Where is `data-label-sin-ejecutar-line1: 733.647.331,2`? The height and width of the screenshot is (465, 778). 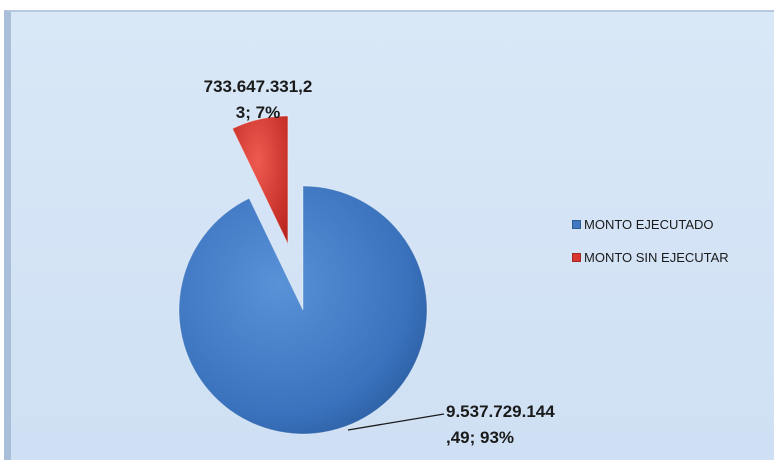 data-label-sin-ejecutar-line1: 733.647.331,2 is located at coordinates (258, 86).